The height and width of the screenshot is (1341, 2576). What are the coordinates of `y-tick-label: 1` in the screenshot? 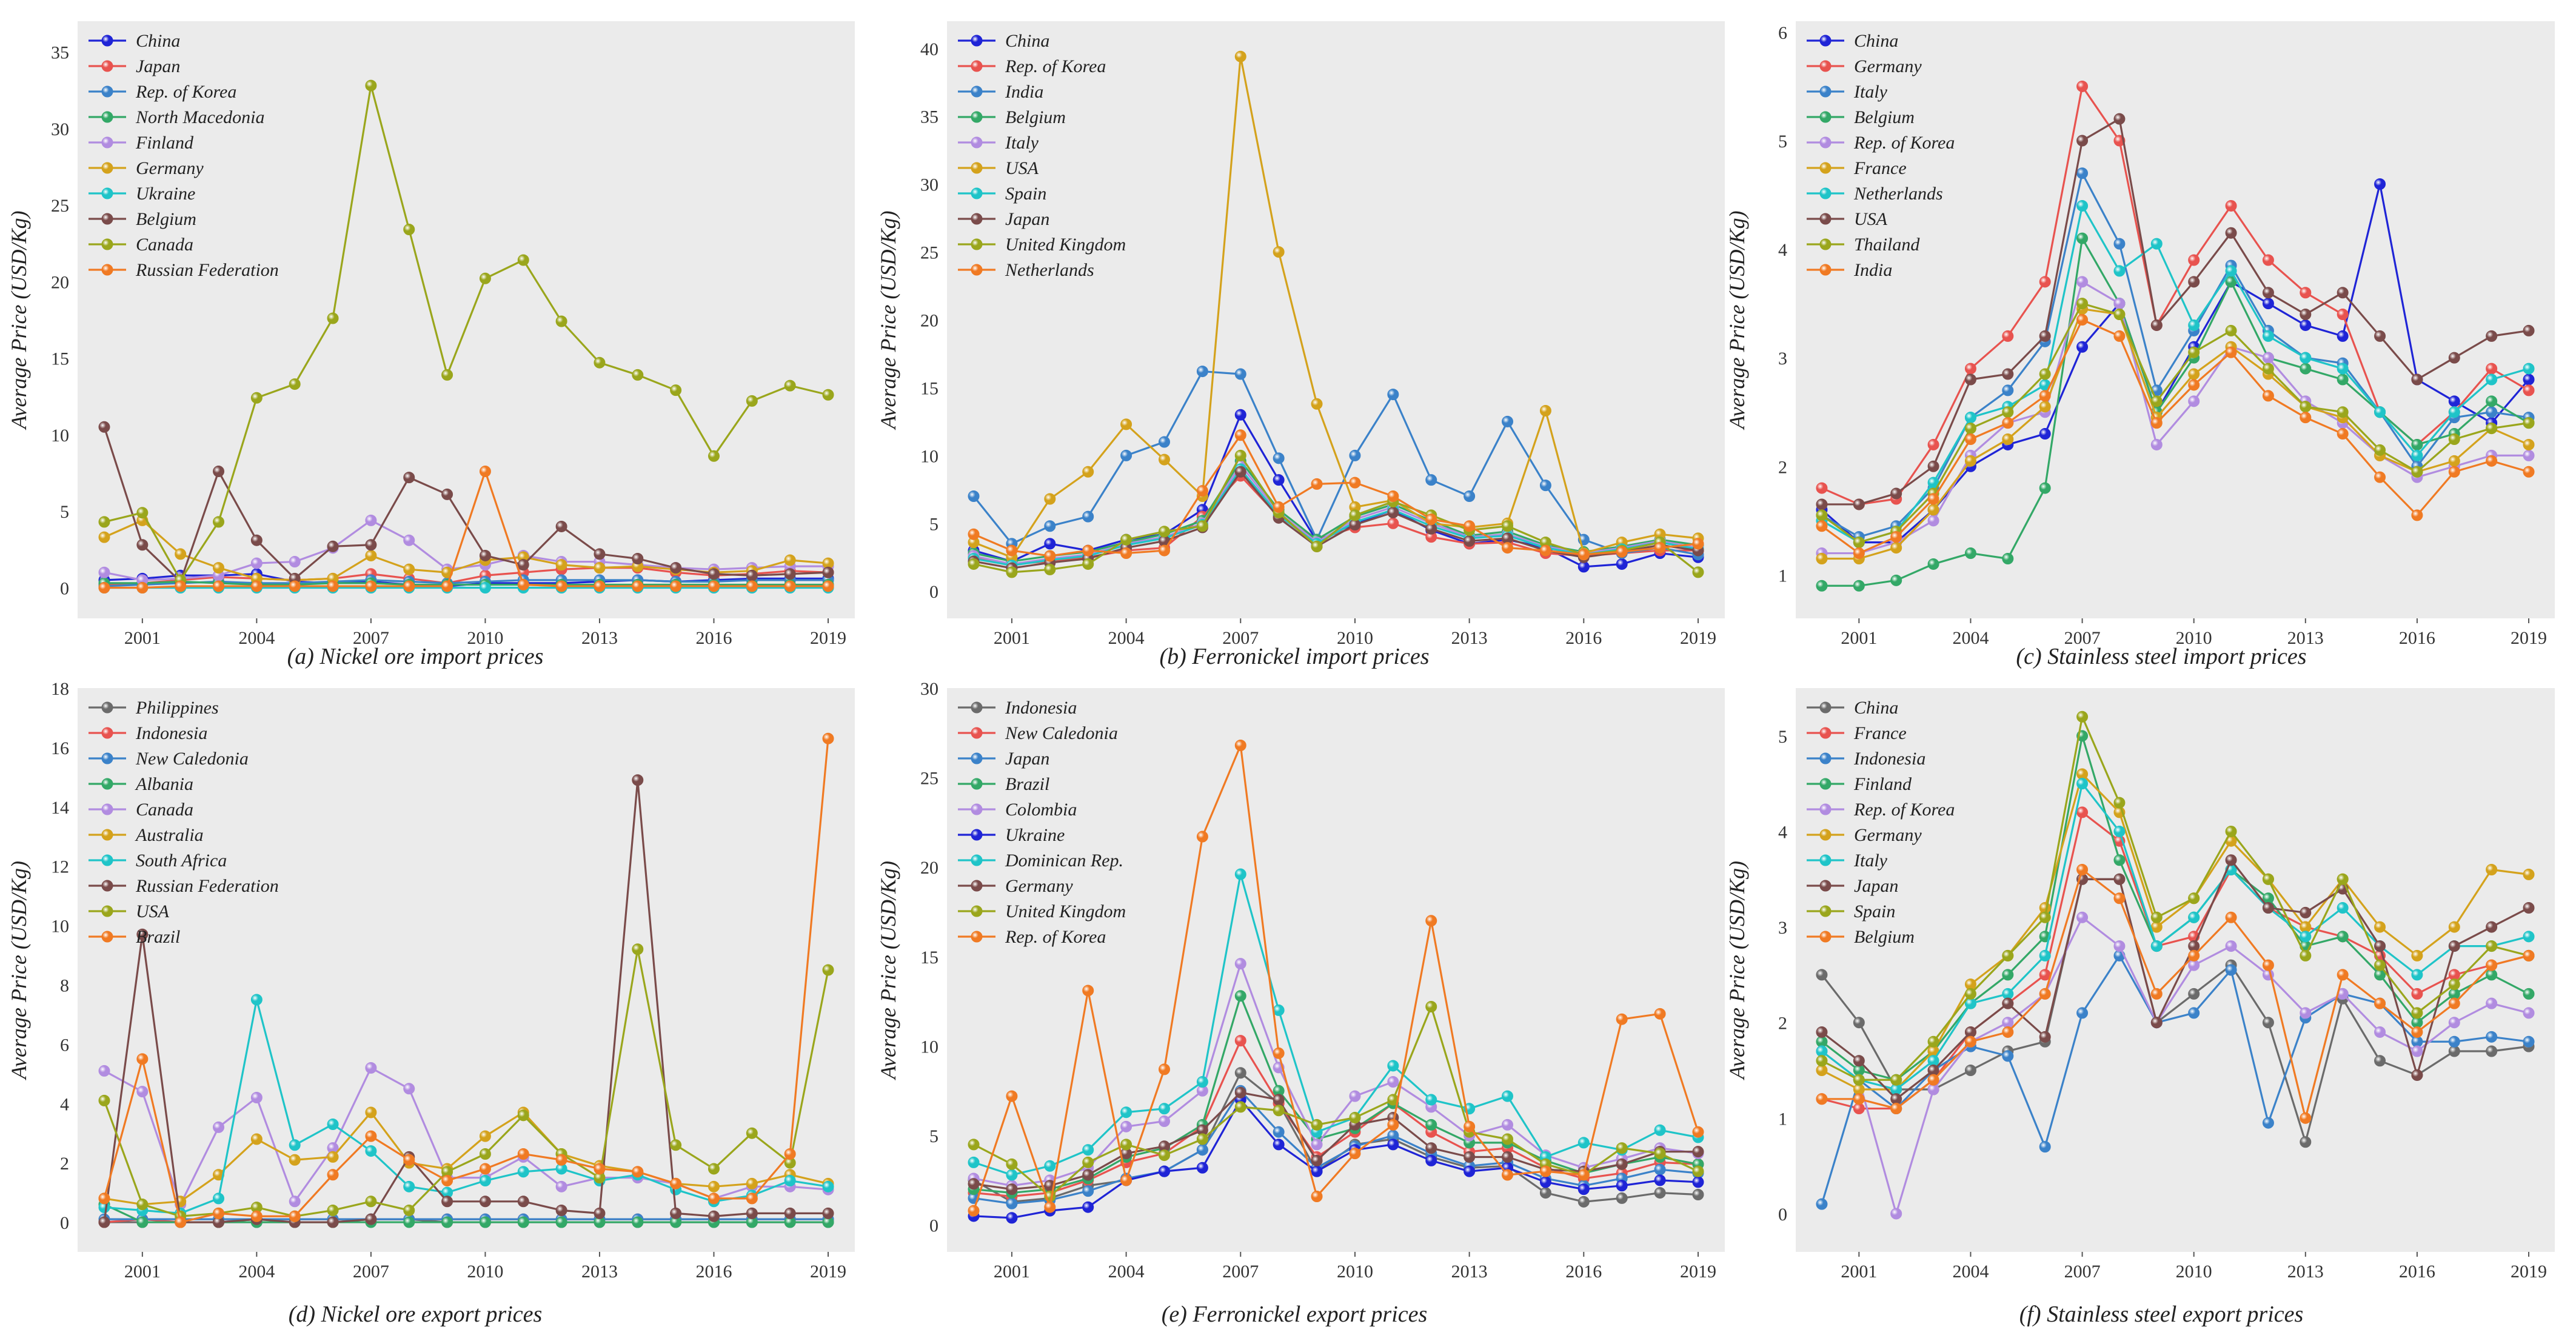 It's located at (1782, 576).